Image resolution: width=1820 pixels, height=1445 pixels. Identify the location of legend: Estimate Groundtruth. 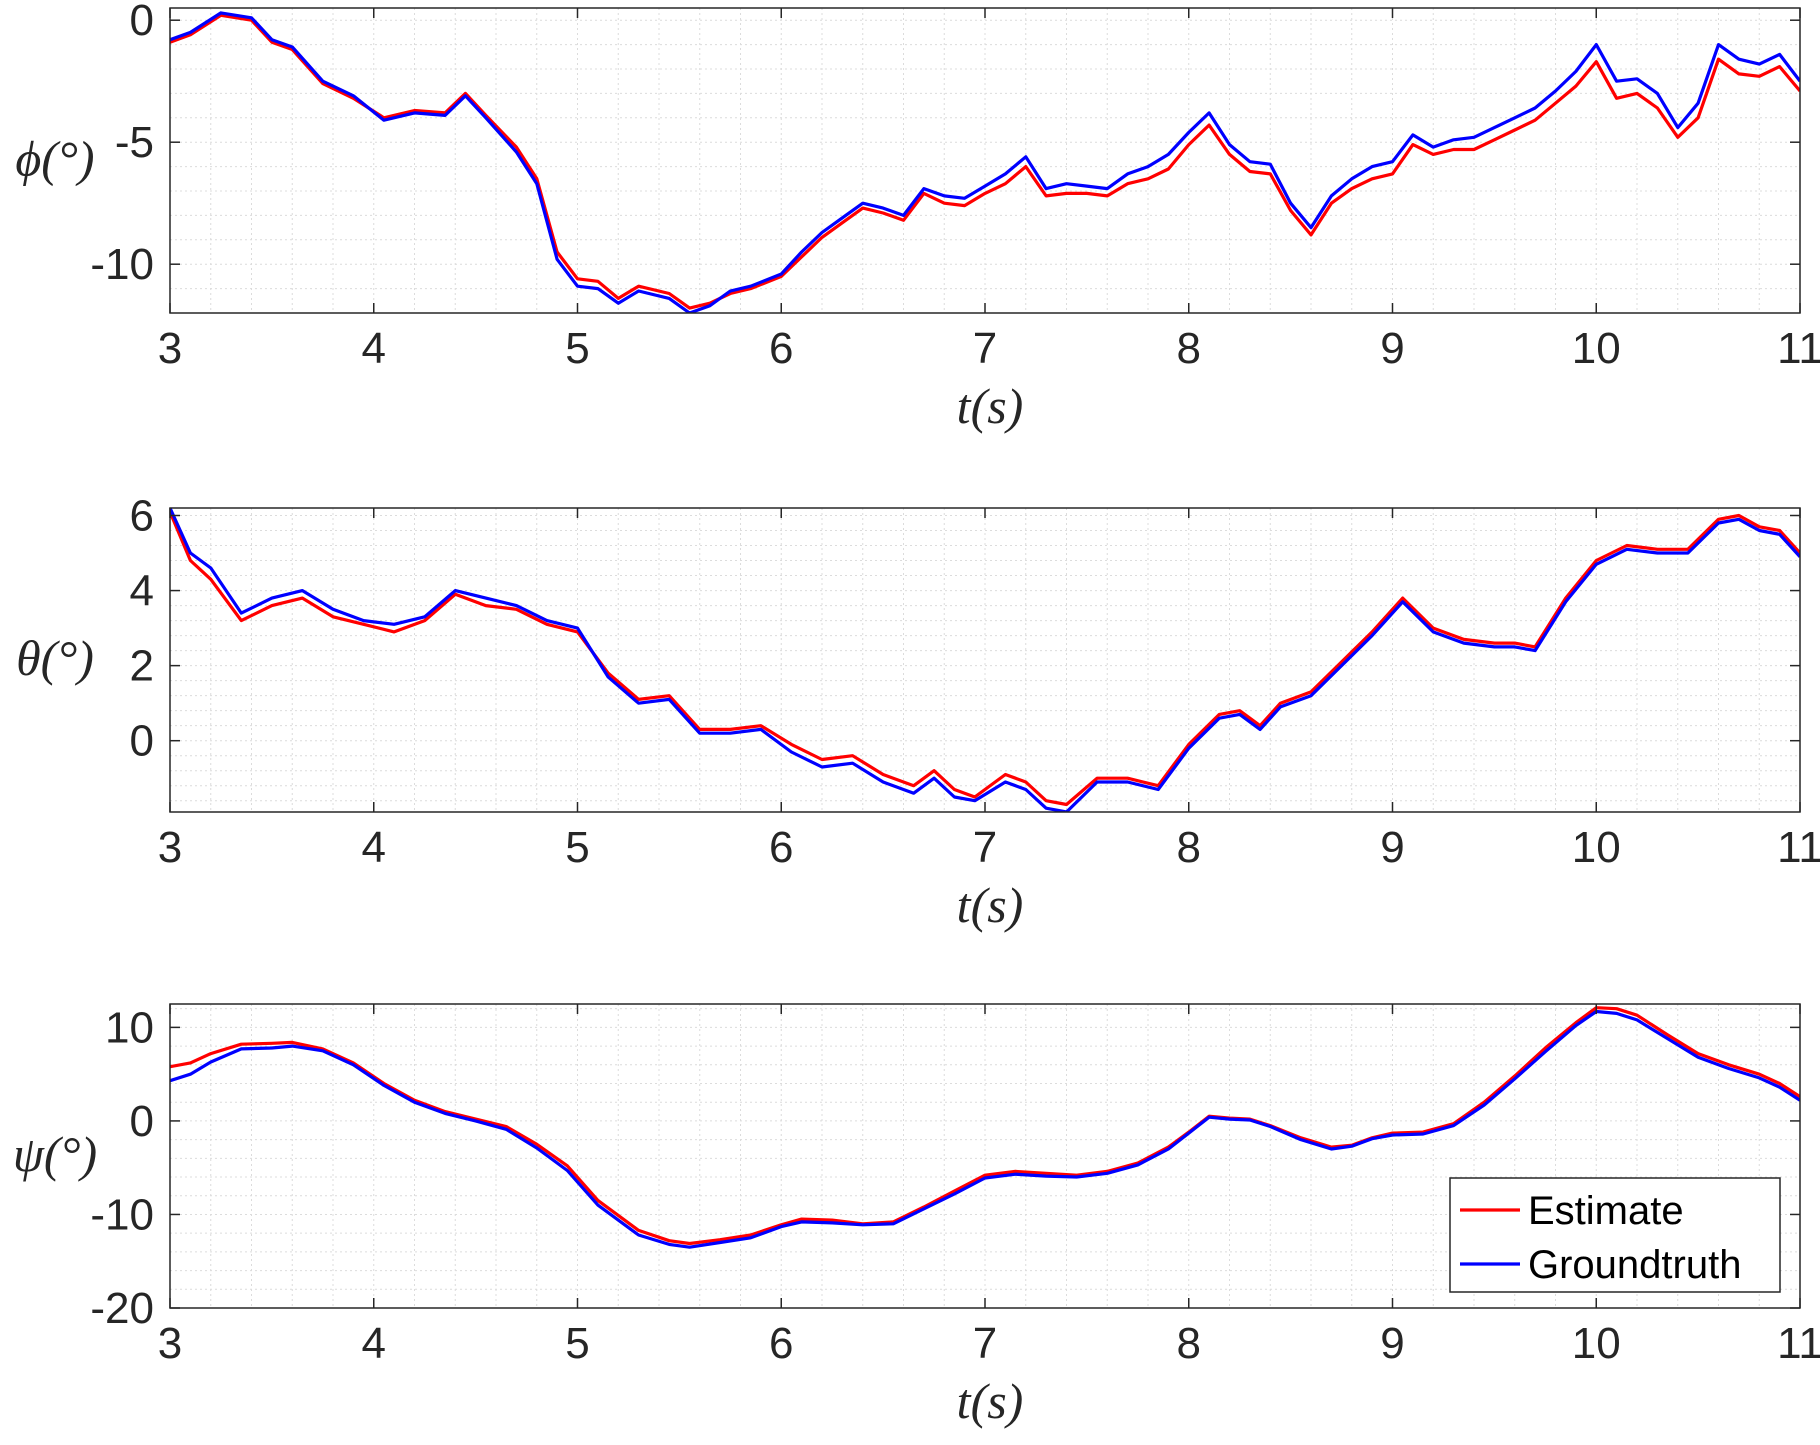
(1615, 1235).